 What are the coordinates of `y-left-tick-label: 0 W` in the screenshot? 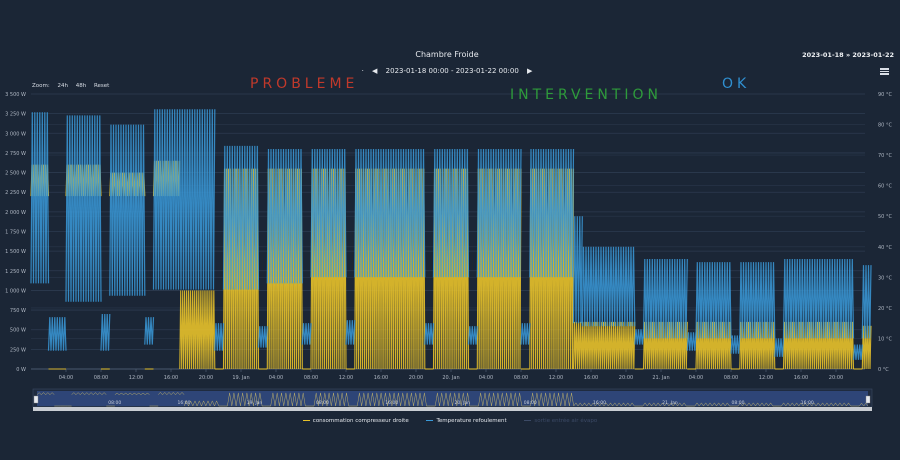 It's located at (21, 370).